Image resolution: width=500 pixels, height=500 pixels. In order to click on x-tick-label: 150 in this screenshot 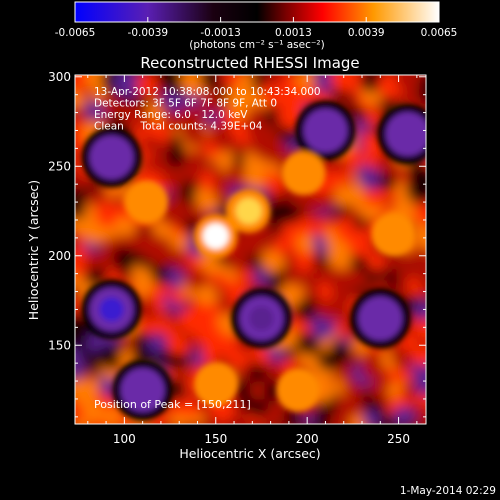, I will do `click(215, 439)`.